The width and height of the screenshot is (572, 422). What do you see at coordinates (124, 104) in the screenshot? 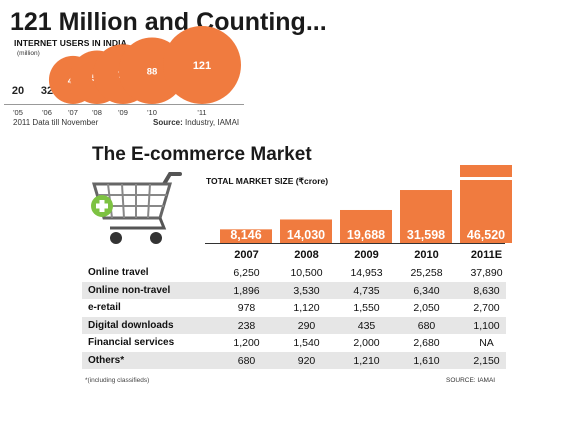
I see `bubble-baseline` at bounding box center [124, 104].